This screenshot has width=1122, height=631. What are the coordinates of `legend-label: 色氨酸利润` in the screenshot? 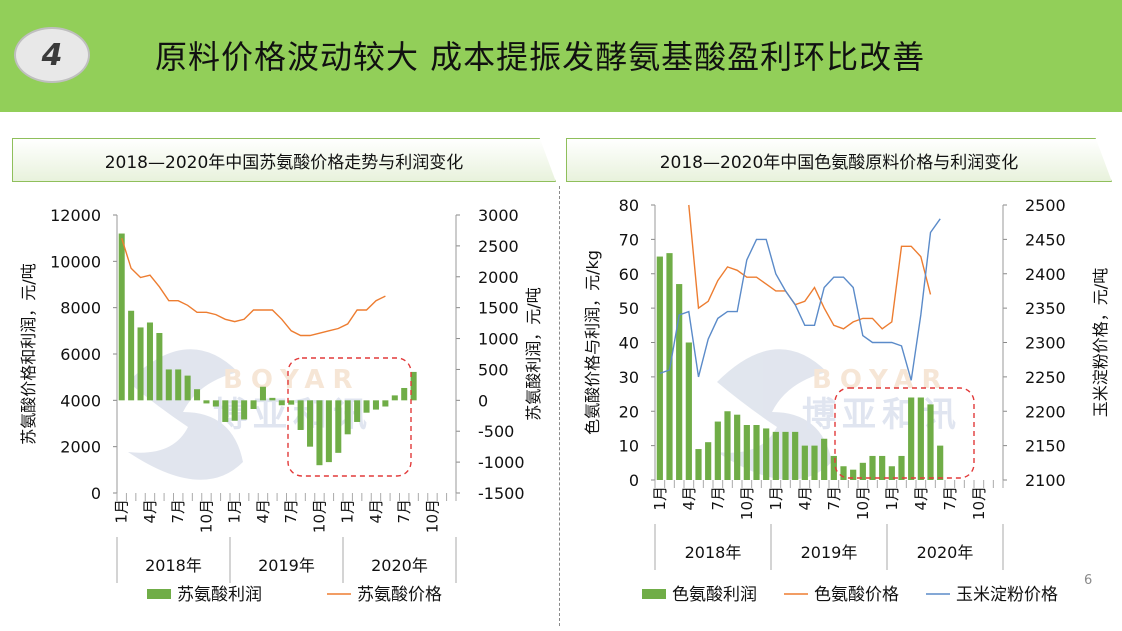 It's located at (714, 595).